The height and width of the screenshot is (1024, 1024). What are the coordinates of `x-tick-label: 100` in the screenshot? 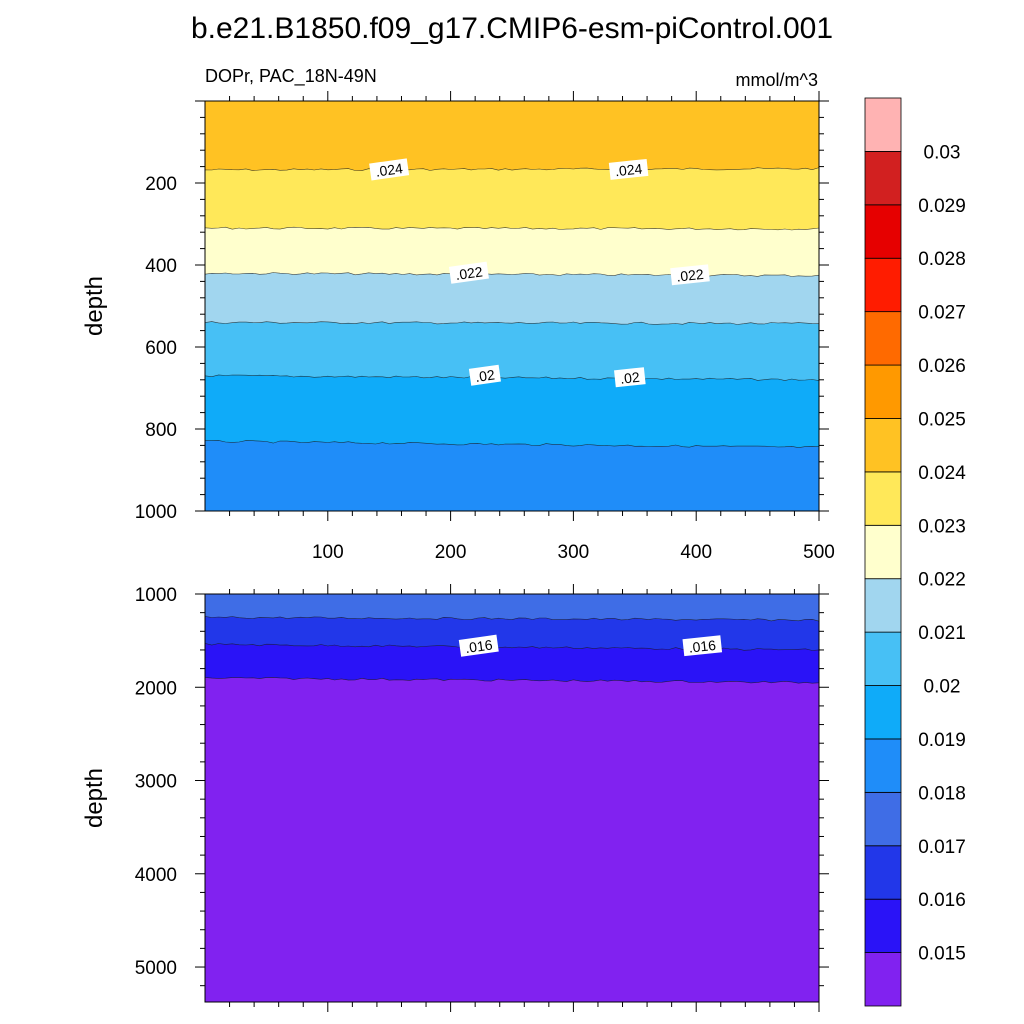 It's located at (328, 552).